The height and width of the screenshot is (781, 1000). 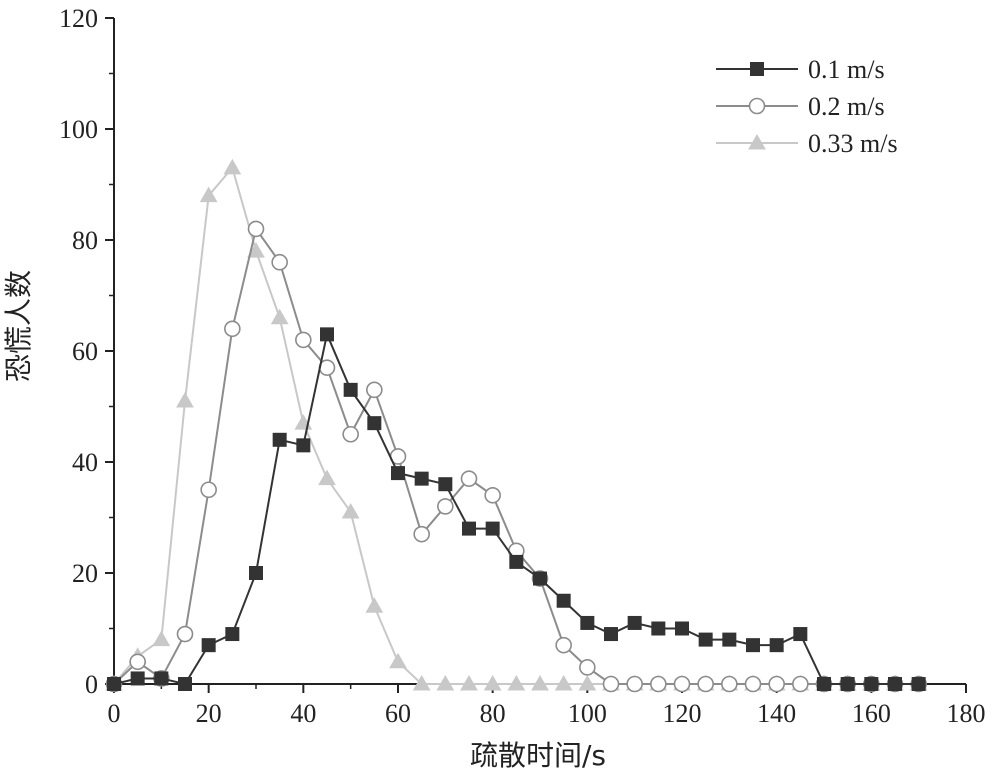 What do you see at coordinates (871, 713) in the screenshot?
I see `x-tick-label: 160` at bounding box center [871, 713].